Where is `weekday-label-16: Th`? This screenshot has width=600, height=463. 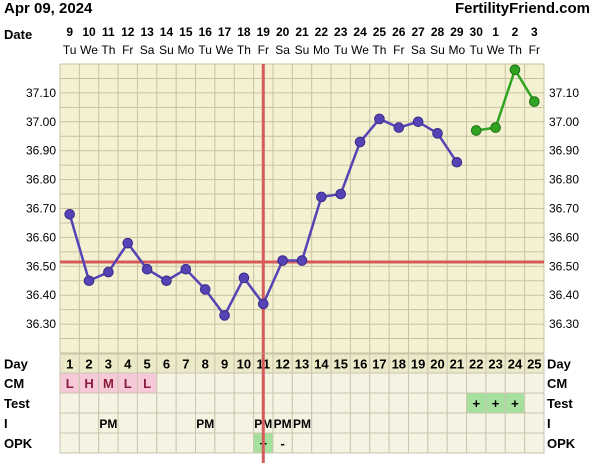
weekday-label-16: Th is located at coordinates (379, 50).